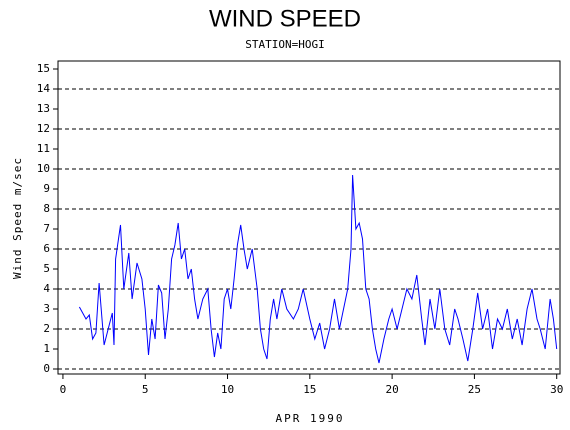 This screenshot has width=570, height=430. What do you see at coordinates (46, 268) in the screenshot?
I see `y-tick-label: 5` at bounding box center [46, 268].